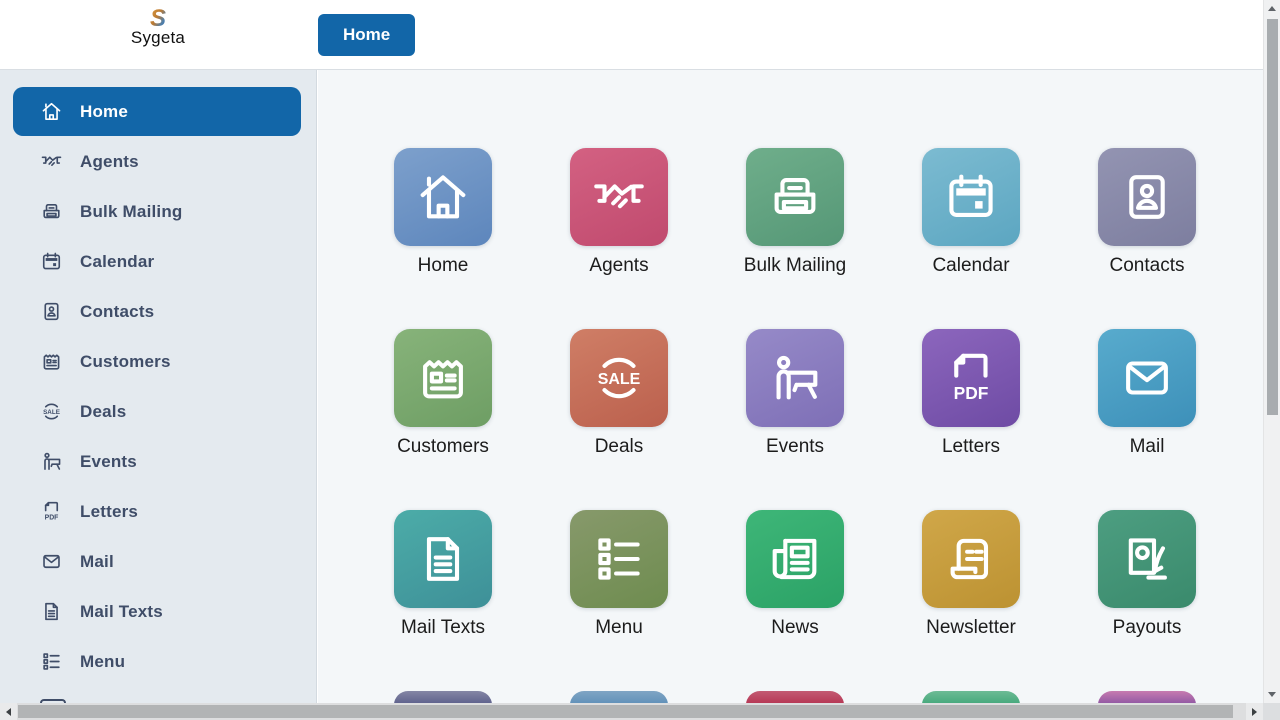 This screenshot has height=720, width=1280. I want to click on payout-icon, so click(1147, 559).